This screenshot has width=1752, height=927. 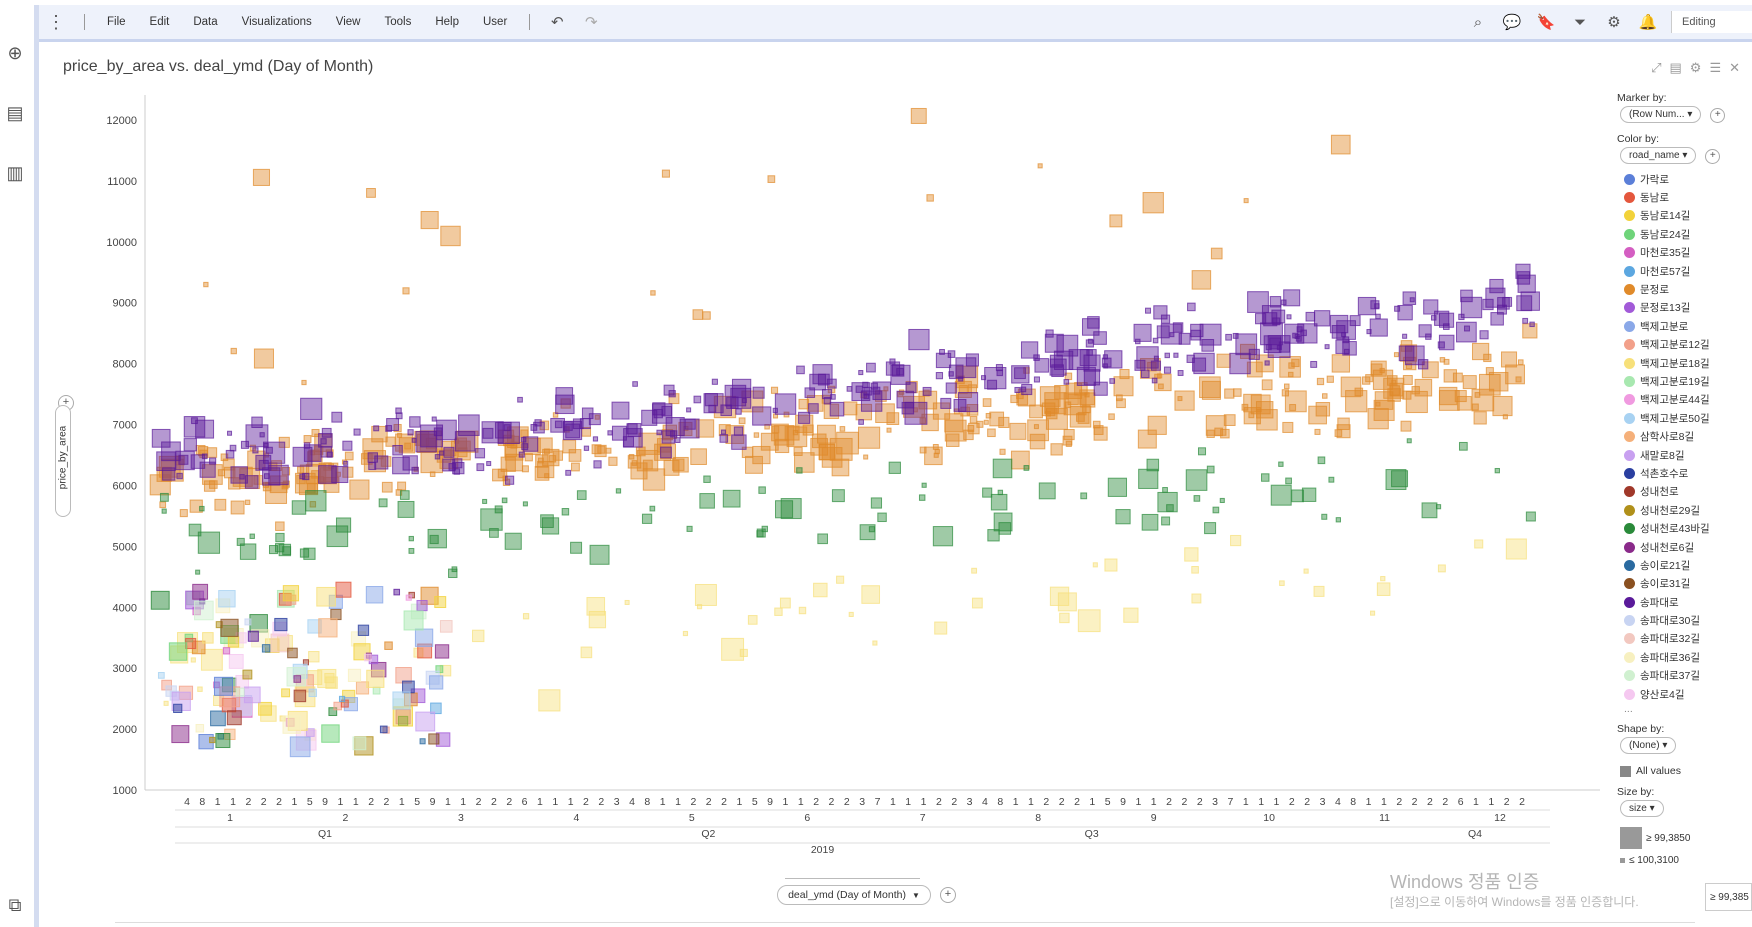 I want to click on legend-swatch, so click(x=1629, y=179).